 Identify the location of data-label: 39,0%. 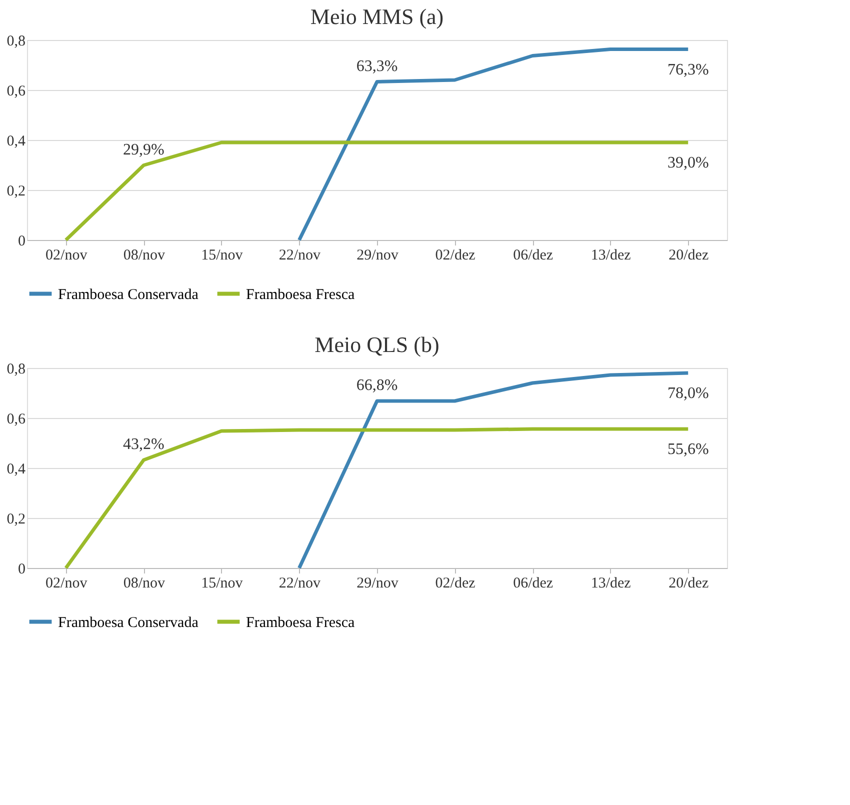
(688, 163).